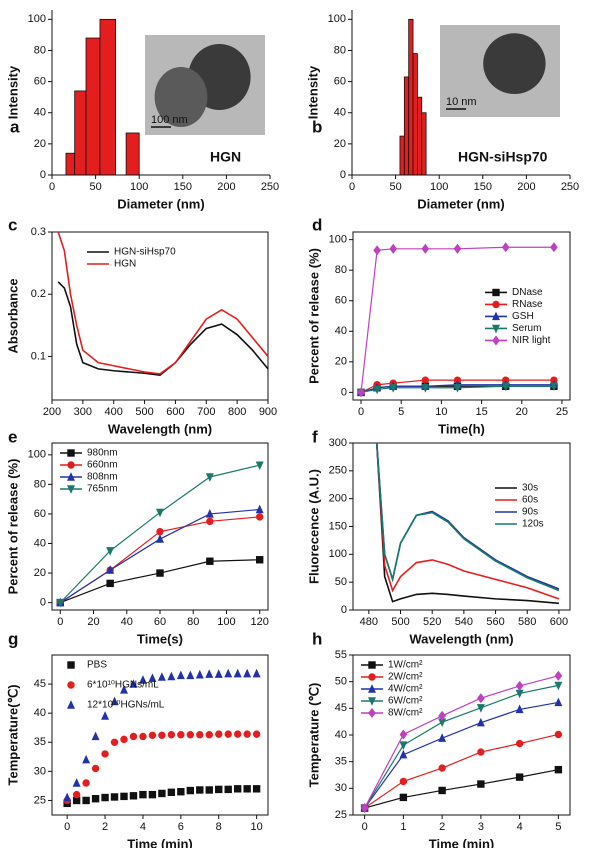  I want to click on legend-label: 2W/cm², so click(405, 677).